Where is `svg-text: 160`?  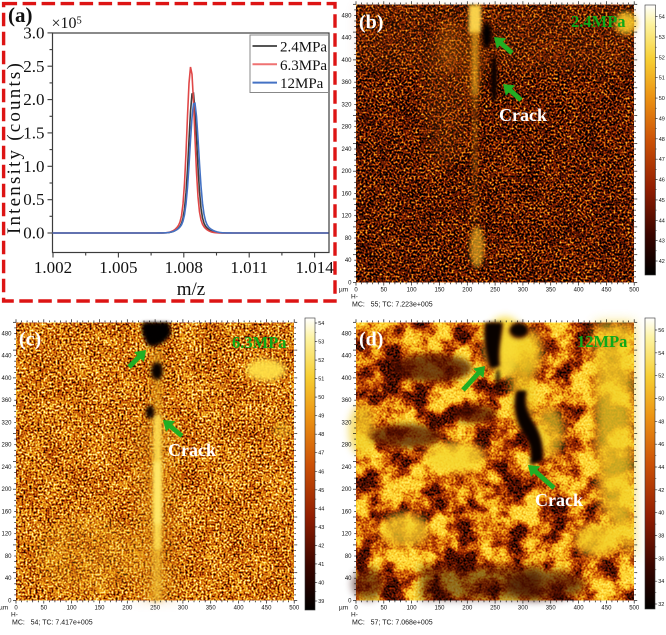 svg-text: 160 is located at coordinates (346, 513).